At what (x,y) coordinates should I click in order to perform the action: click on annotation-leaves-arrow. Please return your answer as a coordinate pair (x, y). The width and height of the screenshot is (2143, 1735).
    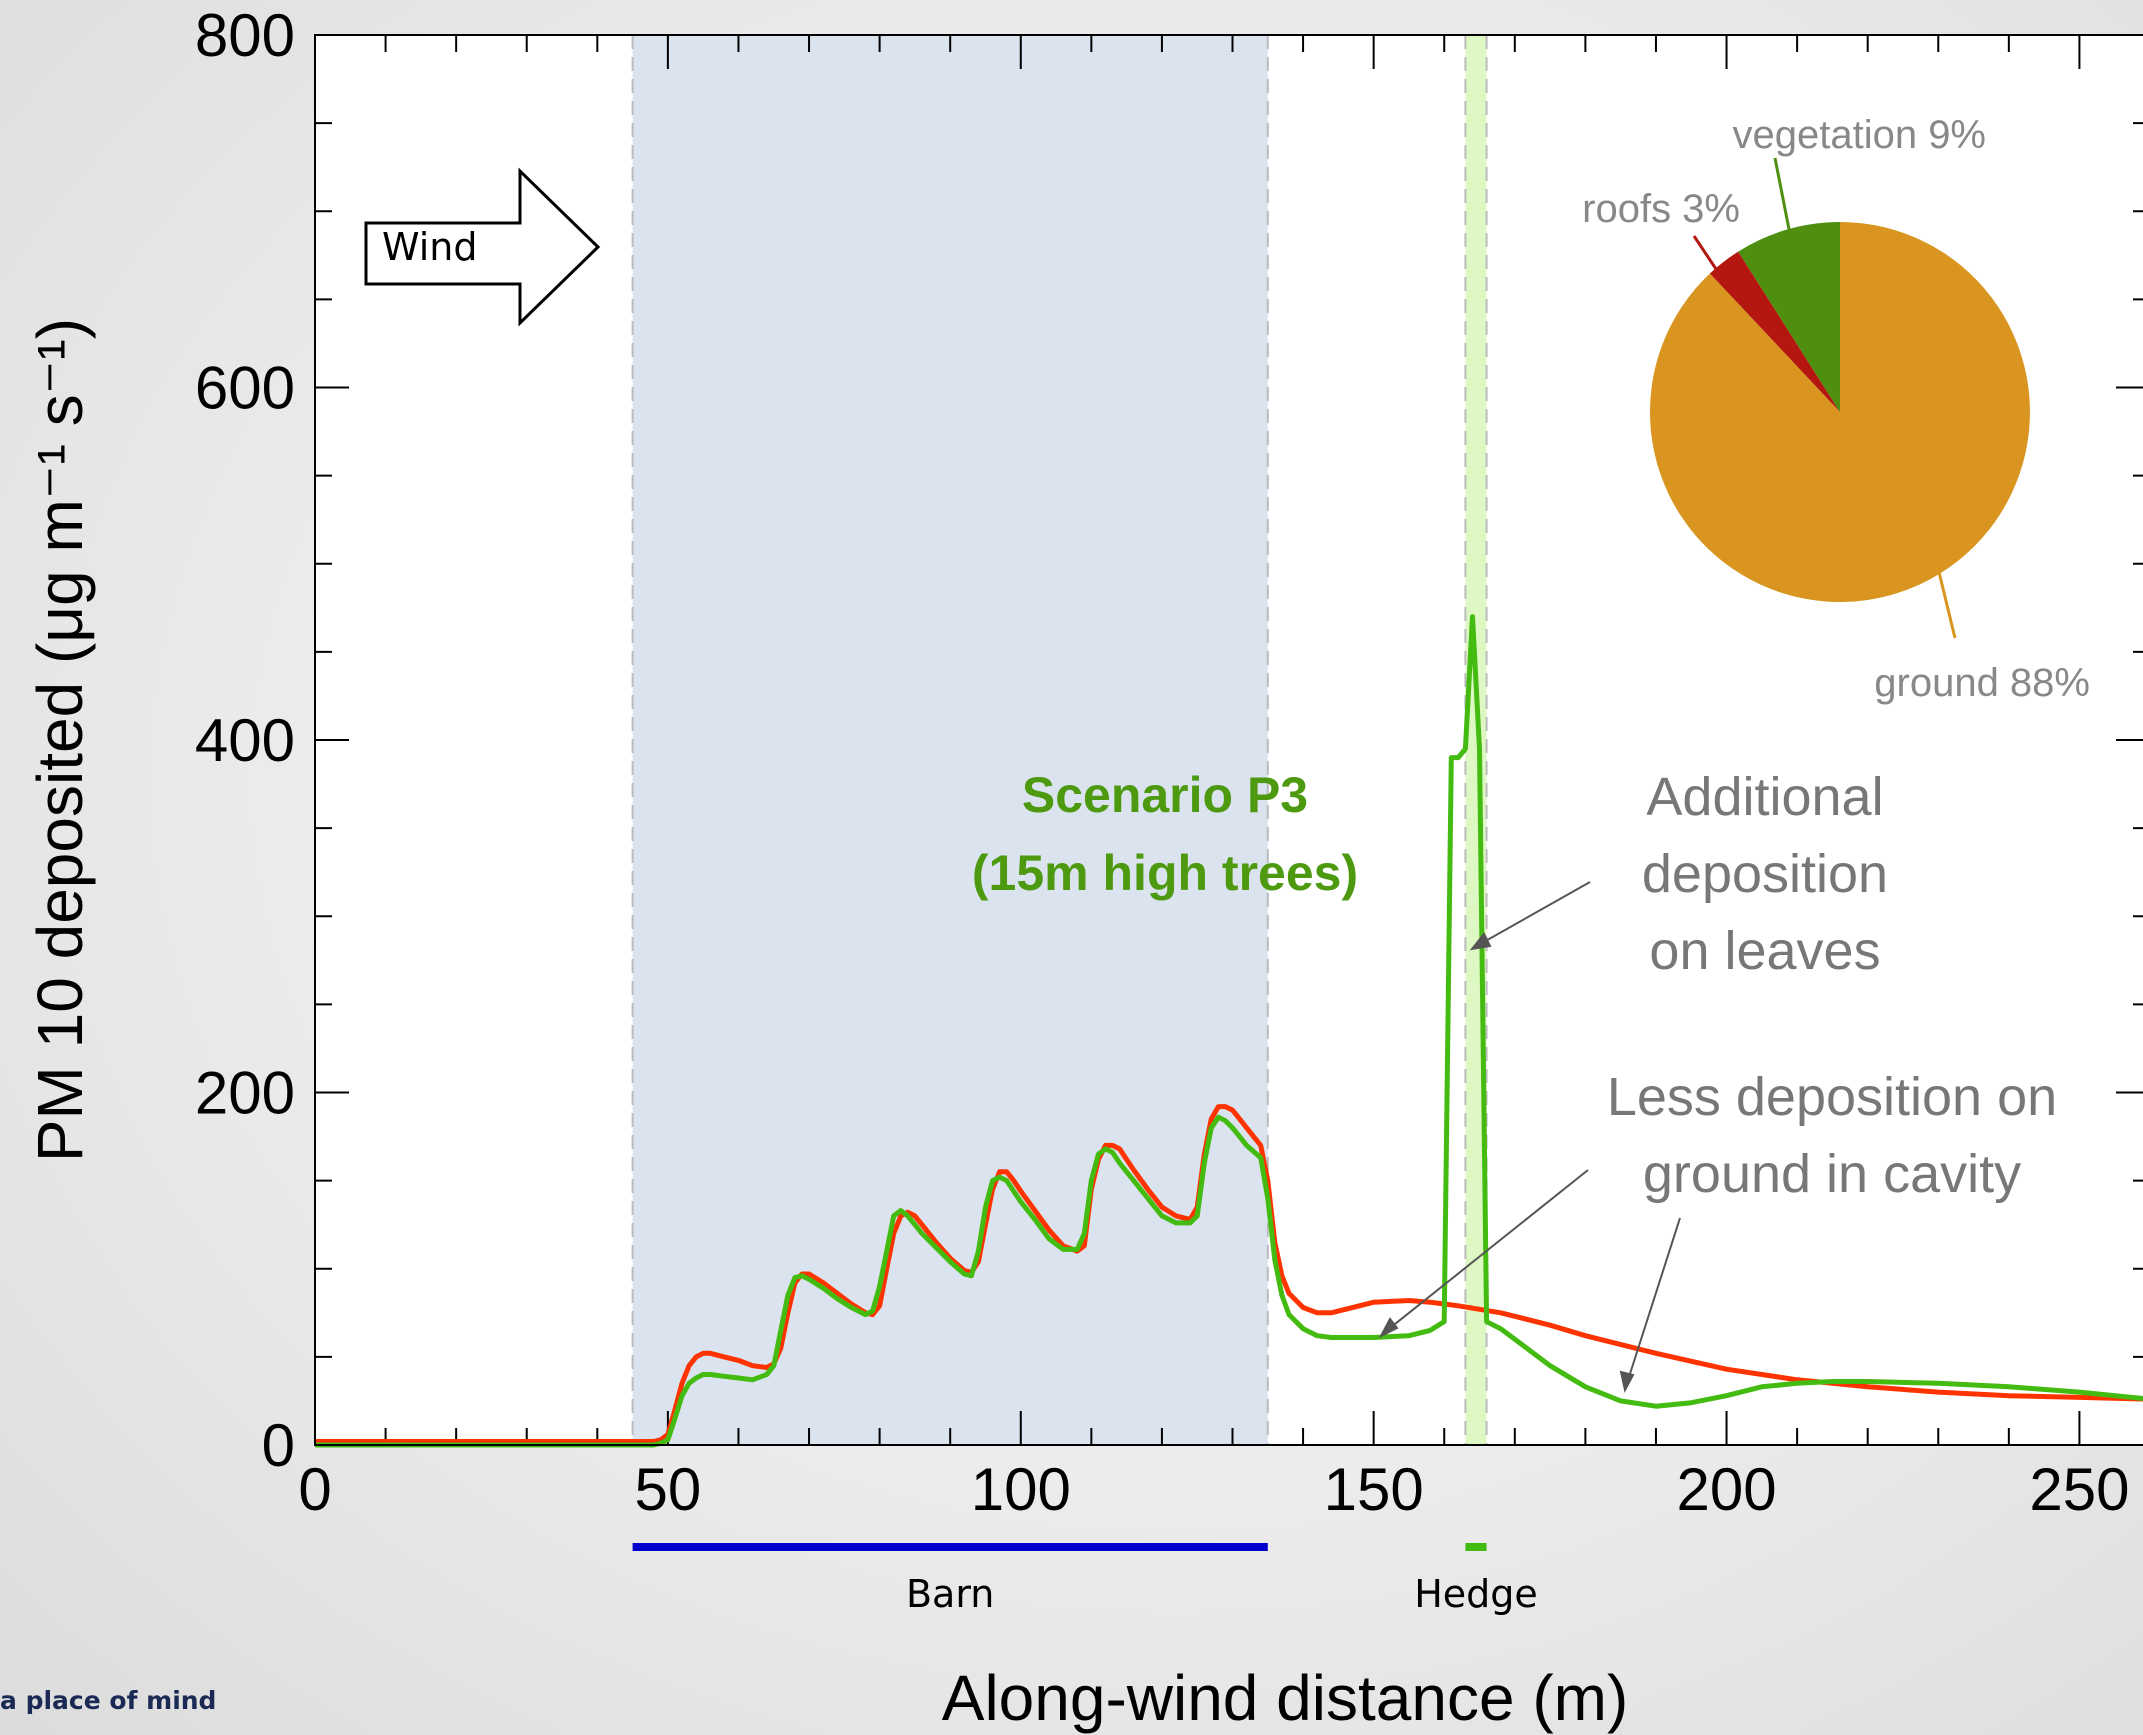
    Looking at the image, I should click on (1530, 916).